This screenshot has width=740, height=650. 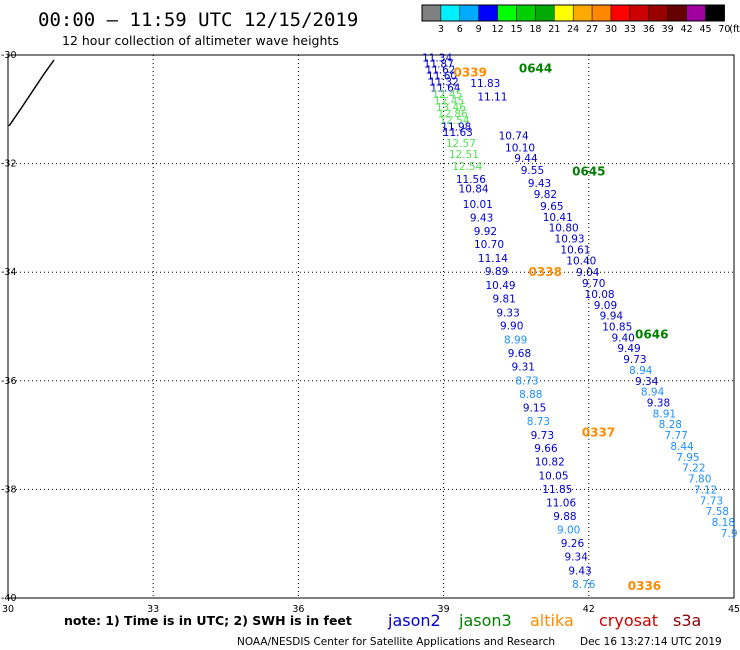 What do you see at coordinates (198, 20) in the screenshot?
I see `page-title: 00:00 — 11:59 UTC 12/15/2019` at bounding box center [198, 20].